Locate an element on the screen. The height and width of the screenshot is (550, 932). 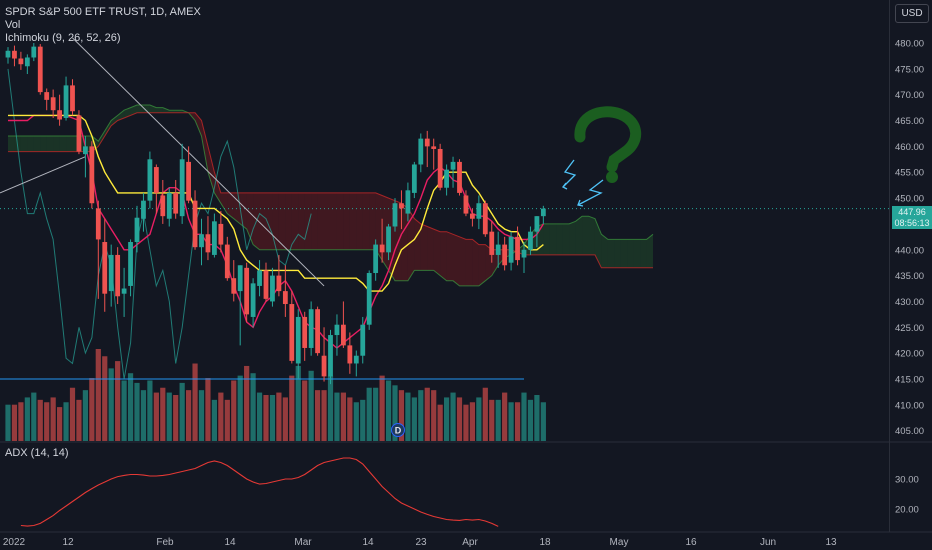
time-tick-label: Feb is located at coordinates (165, 542).